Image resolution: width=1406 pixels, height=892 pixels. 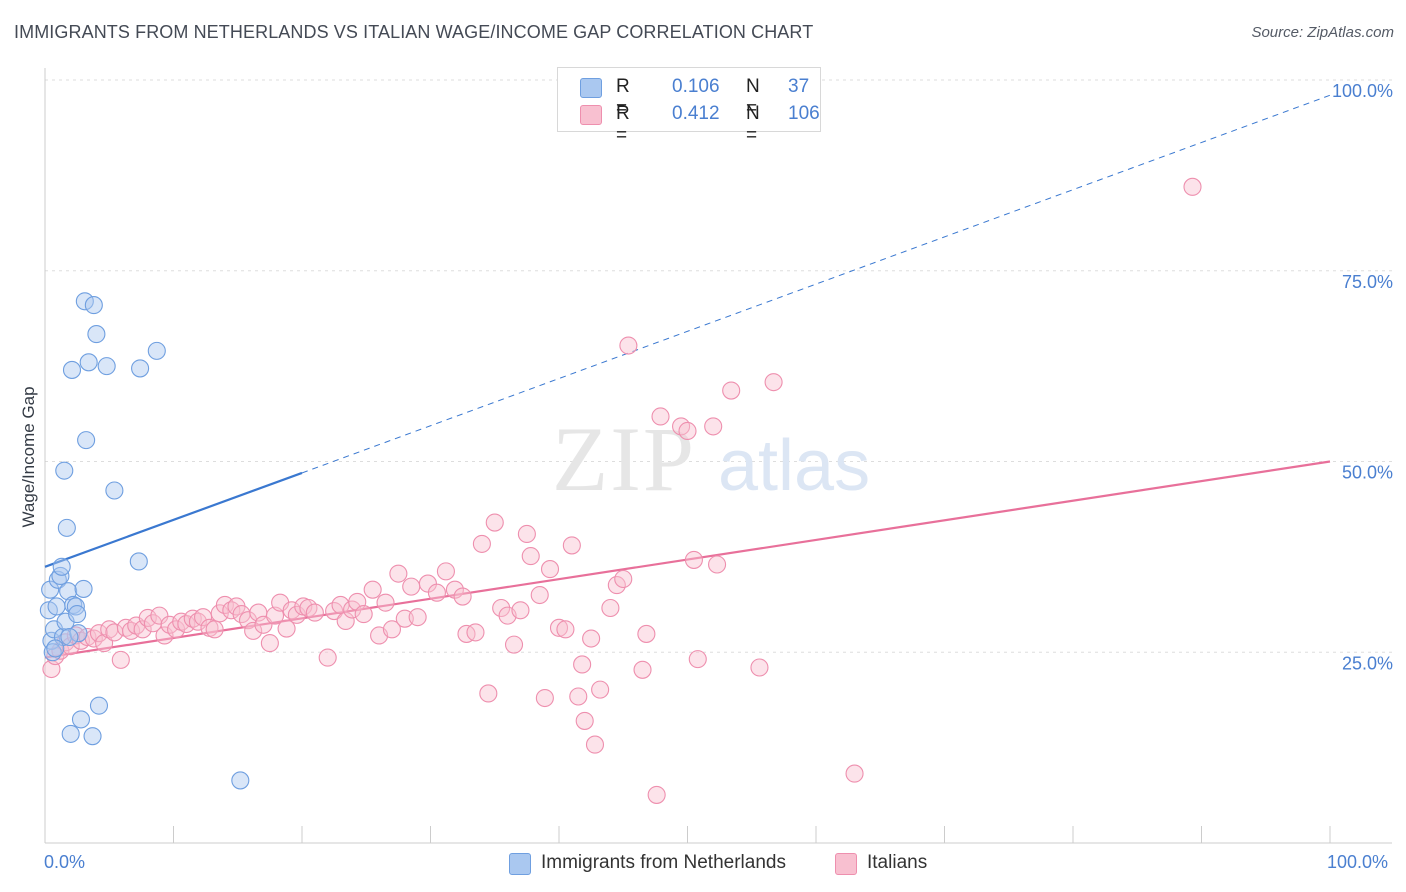 What do you see at coordinates (753, 97) in the screenshot?
I see `legend-n-label: N =` at bounding box center [753, 97].